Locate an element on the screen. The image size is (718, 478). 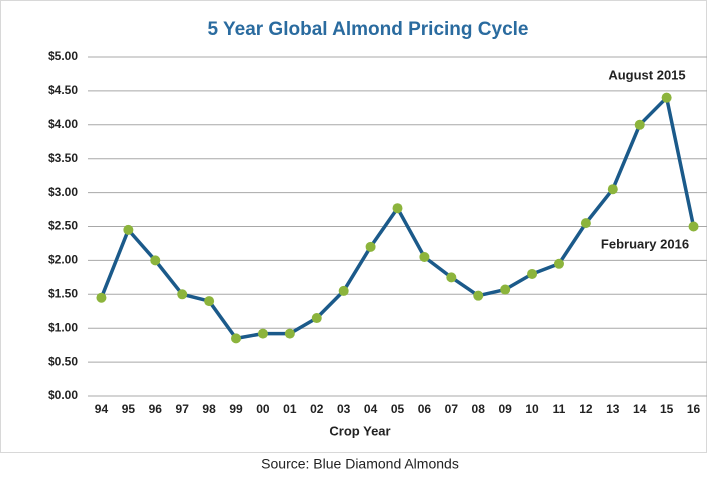
x-tick-label: 06 is located at coordinates (425, 409).